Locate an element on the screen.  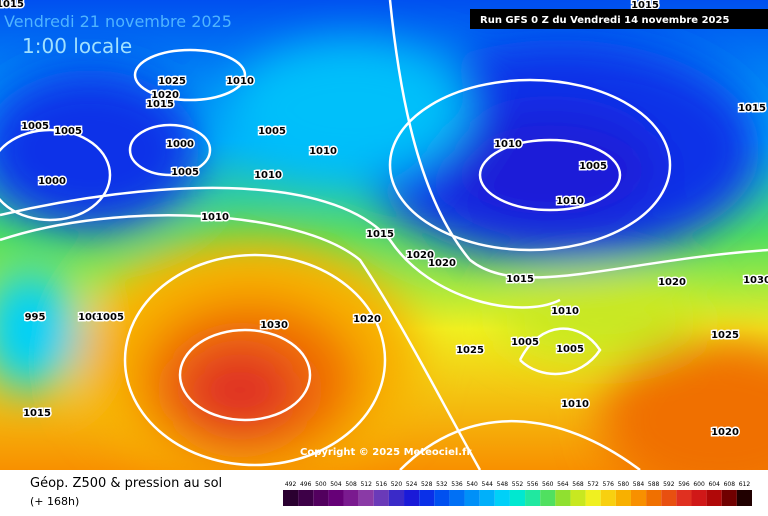
scale-label: 524 is located at coordinates (412, 484).